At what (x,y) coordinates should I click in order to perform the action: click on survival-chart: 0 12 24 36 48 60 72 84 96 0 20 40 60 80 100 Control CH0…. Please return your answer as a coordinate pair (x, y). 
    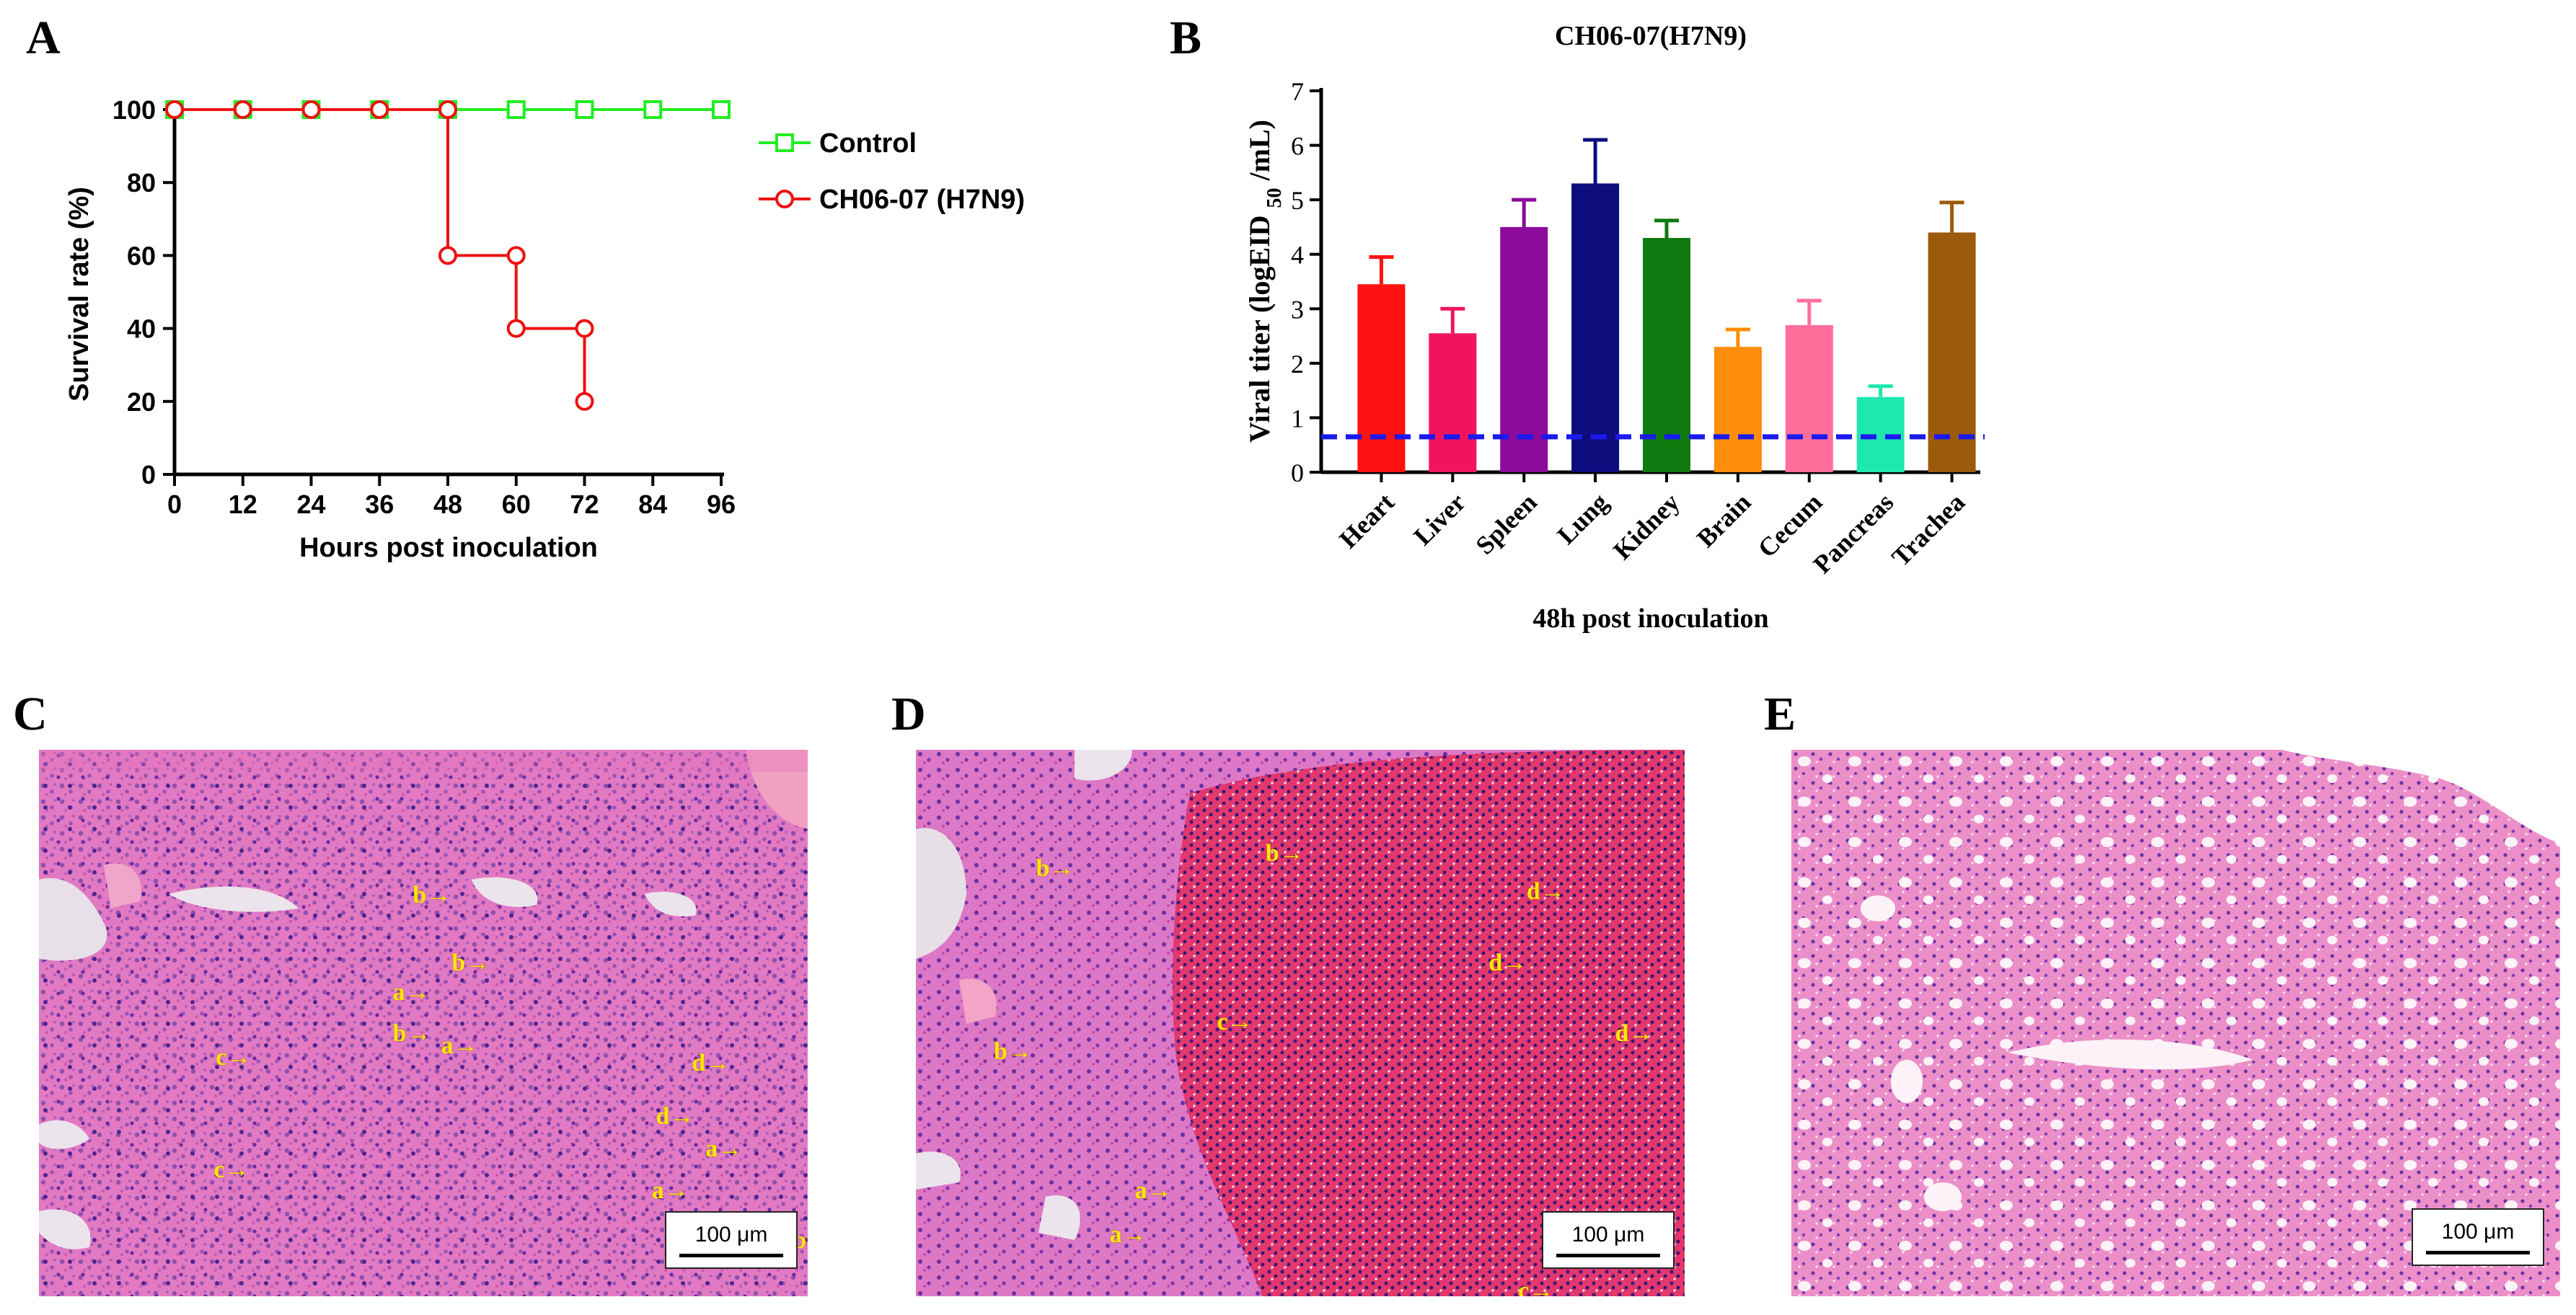
    Looking at the image, I should click on (544, 329).